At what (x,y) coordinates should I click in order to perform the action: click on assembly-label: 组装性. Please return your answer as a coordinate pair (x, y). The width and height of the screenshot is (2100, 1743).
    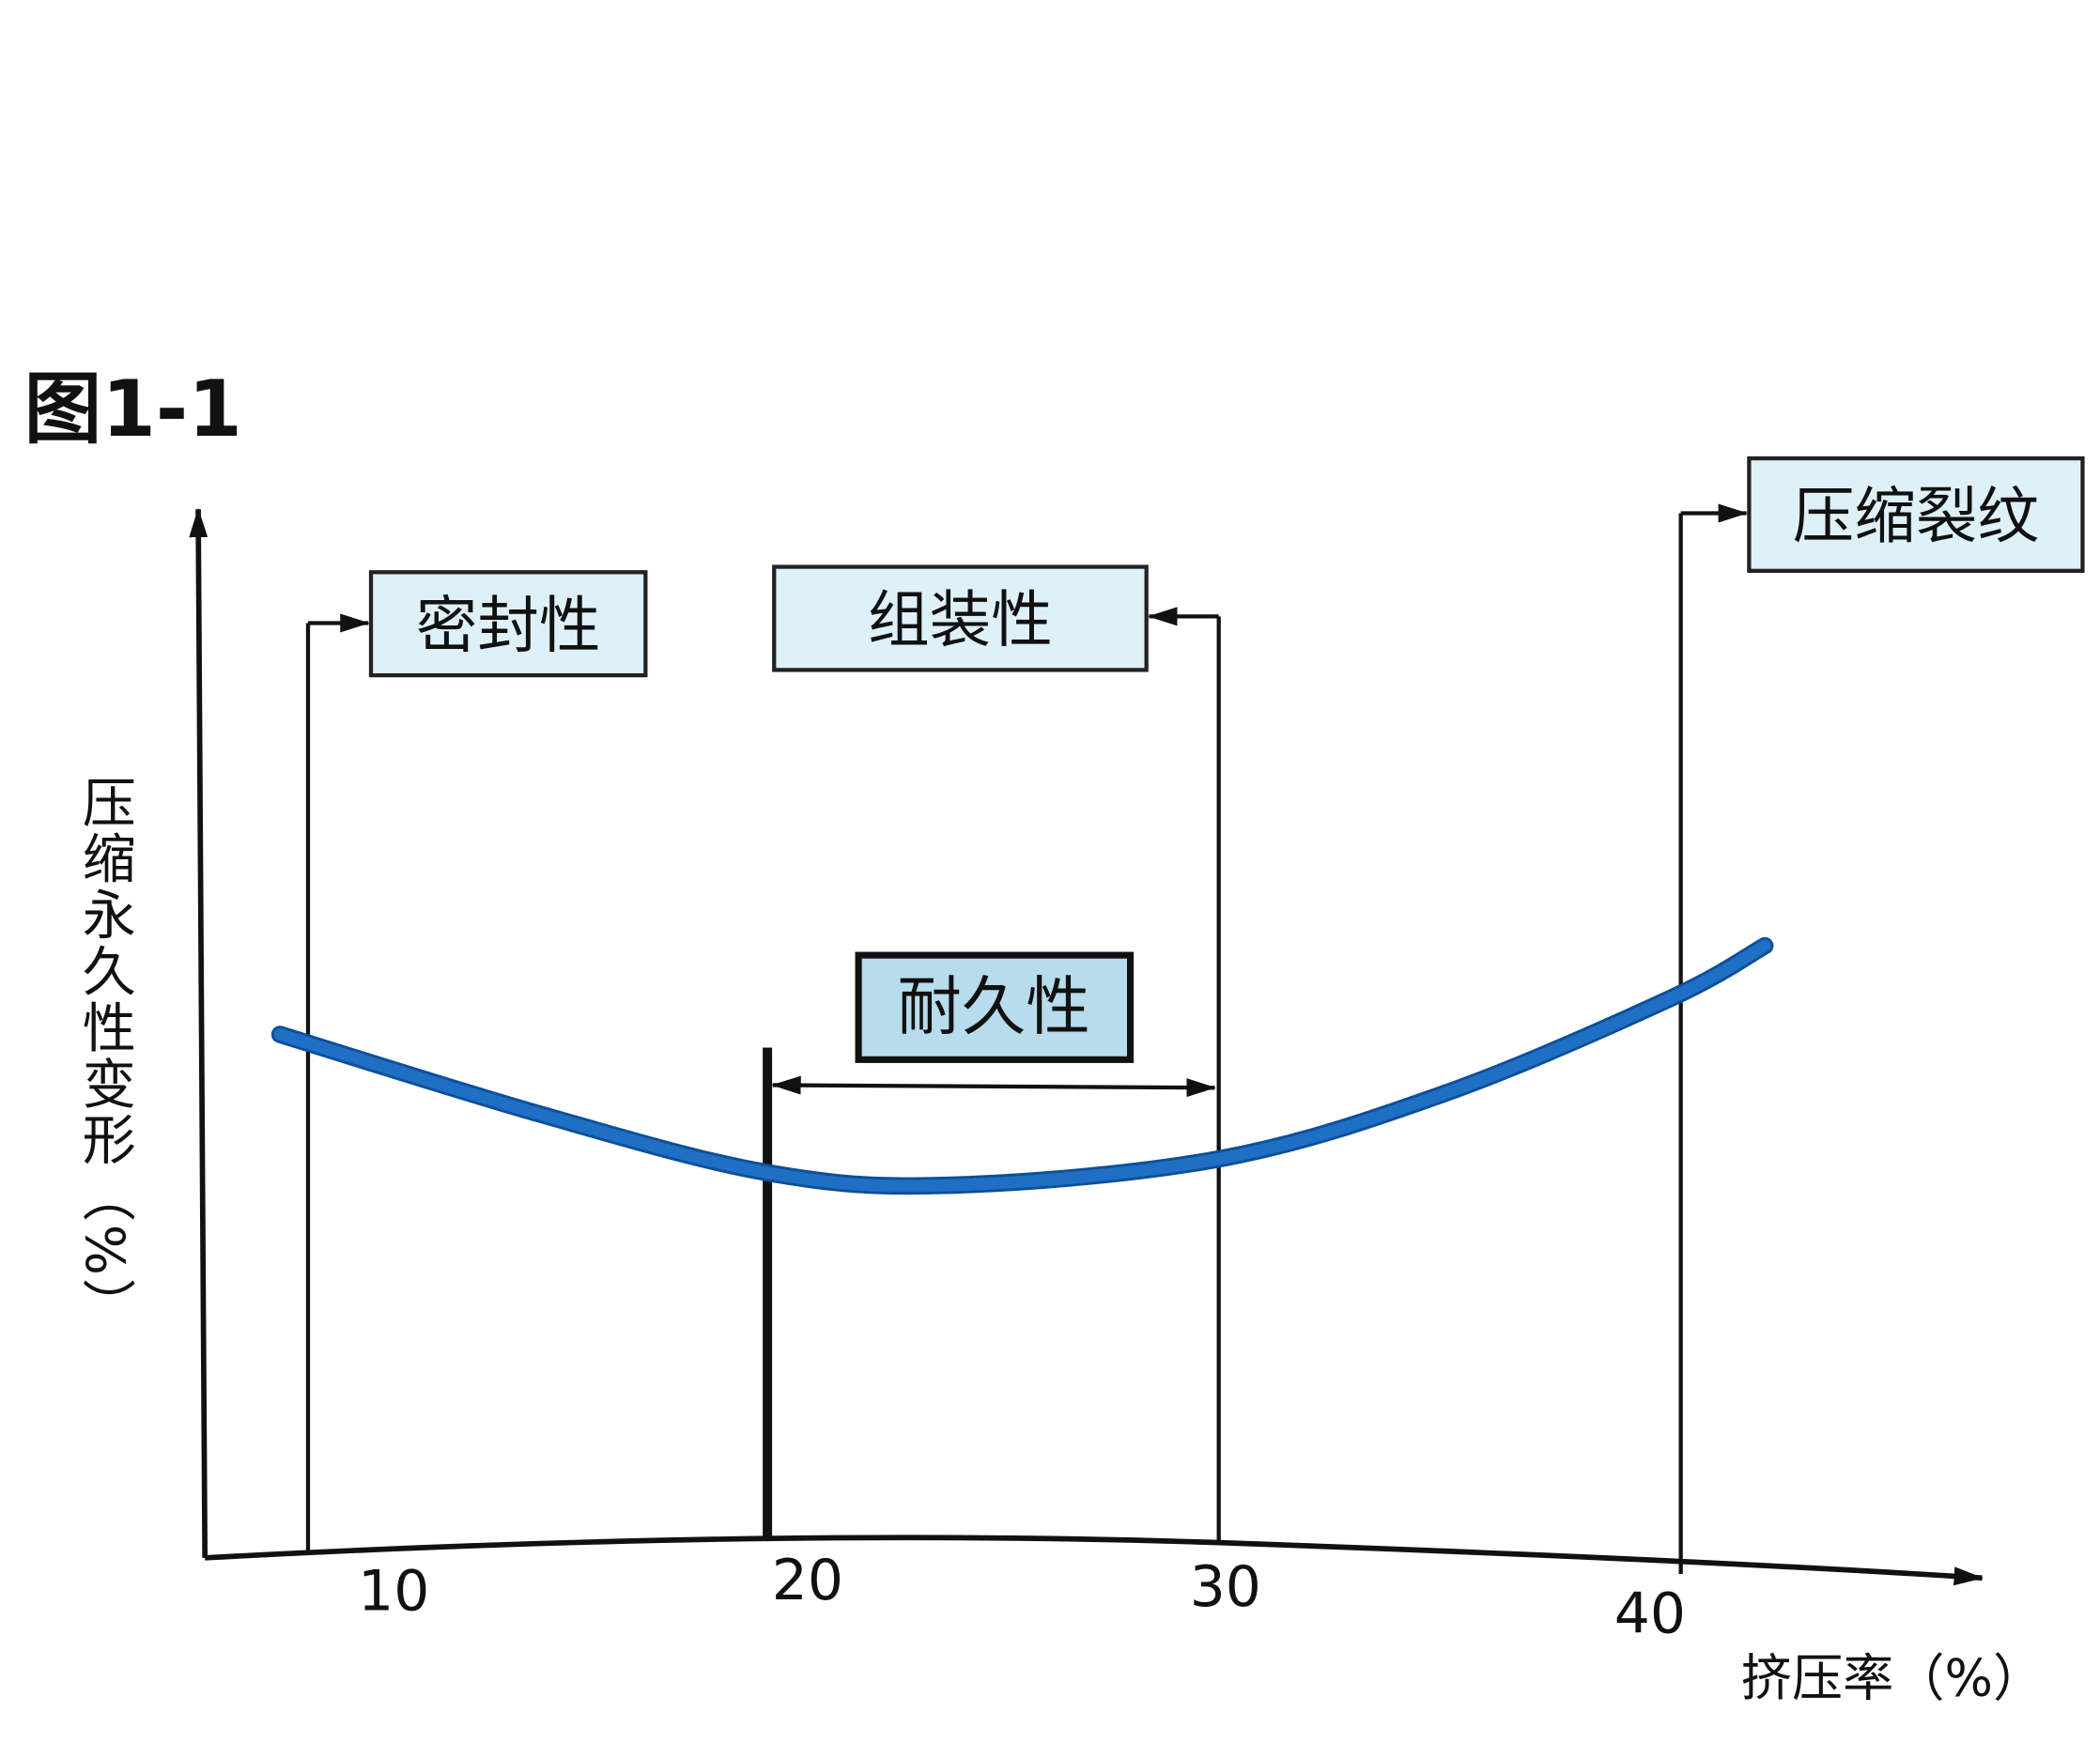
    Looking at the image, I should click on (961, 620).